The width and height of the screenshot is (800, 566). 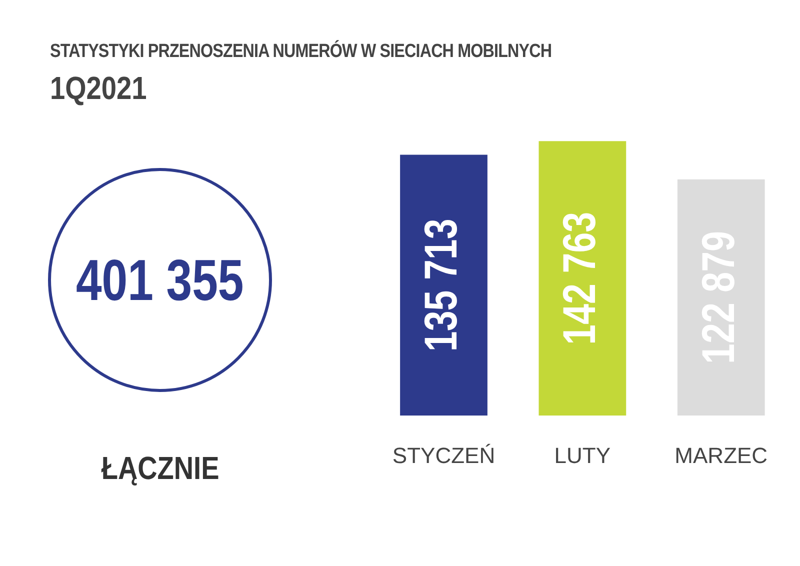 What do you see at coordinates (160, 468) in the screenshot?
I see `text: ŁĄCZNIE` at bounding box center [160, 468].